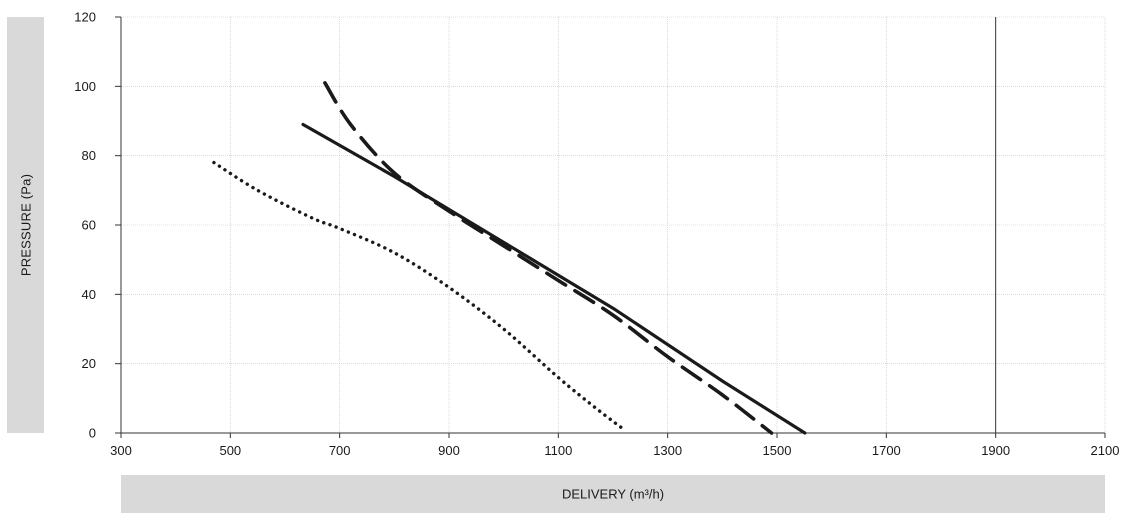 Image resolution: width=1128 pixels, height=517 pixels. What do you see at coordinates (121, 450) in the screenshot?
I see `x-tick-label: 300` at bounding box center [121, 450].